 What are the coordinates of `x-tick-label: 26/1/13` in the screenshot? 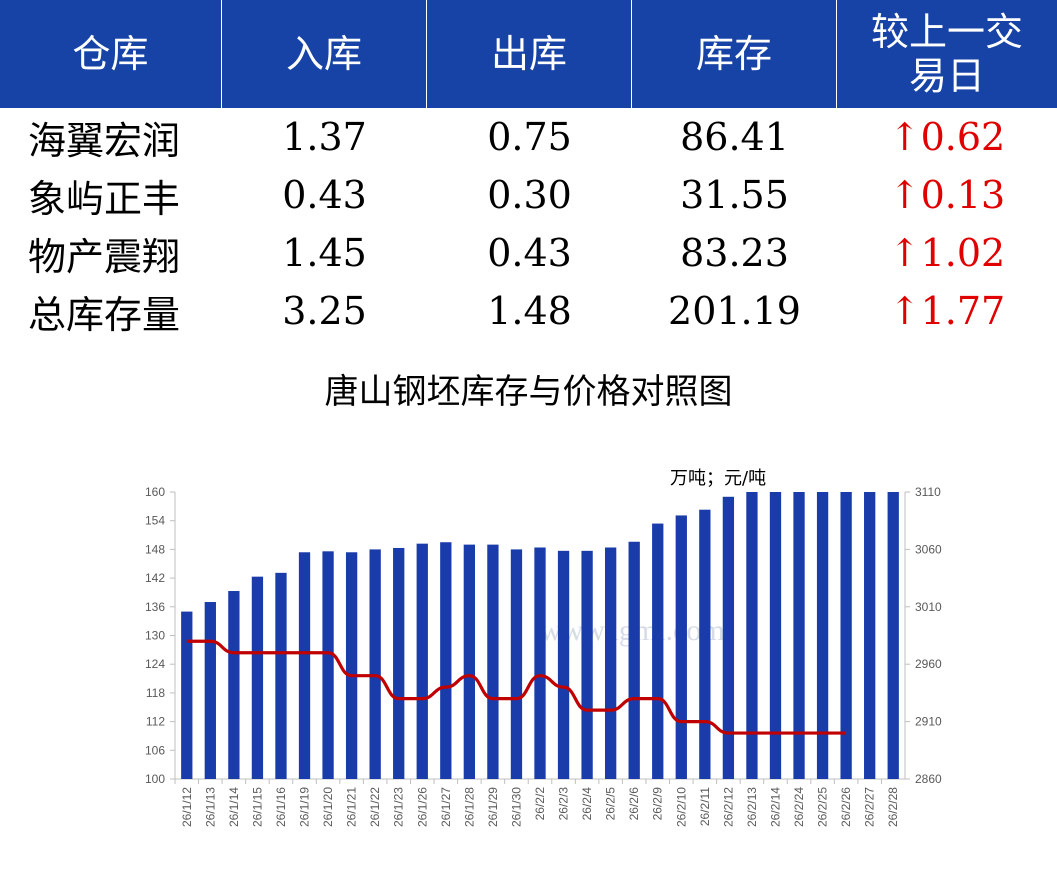 It's located at (210, 807).